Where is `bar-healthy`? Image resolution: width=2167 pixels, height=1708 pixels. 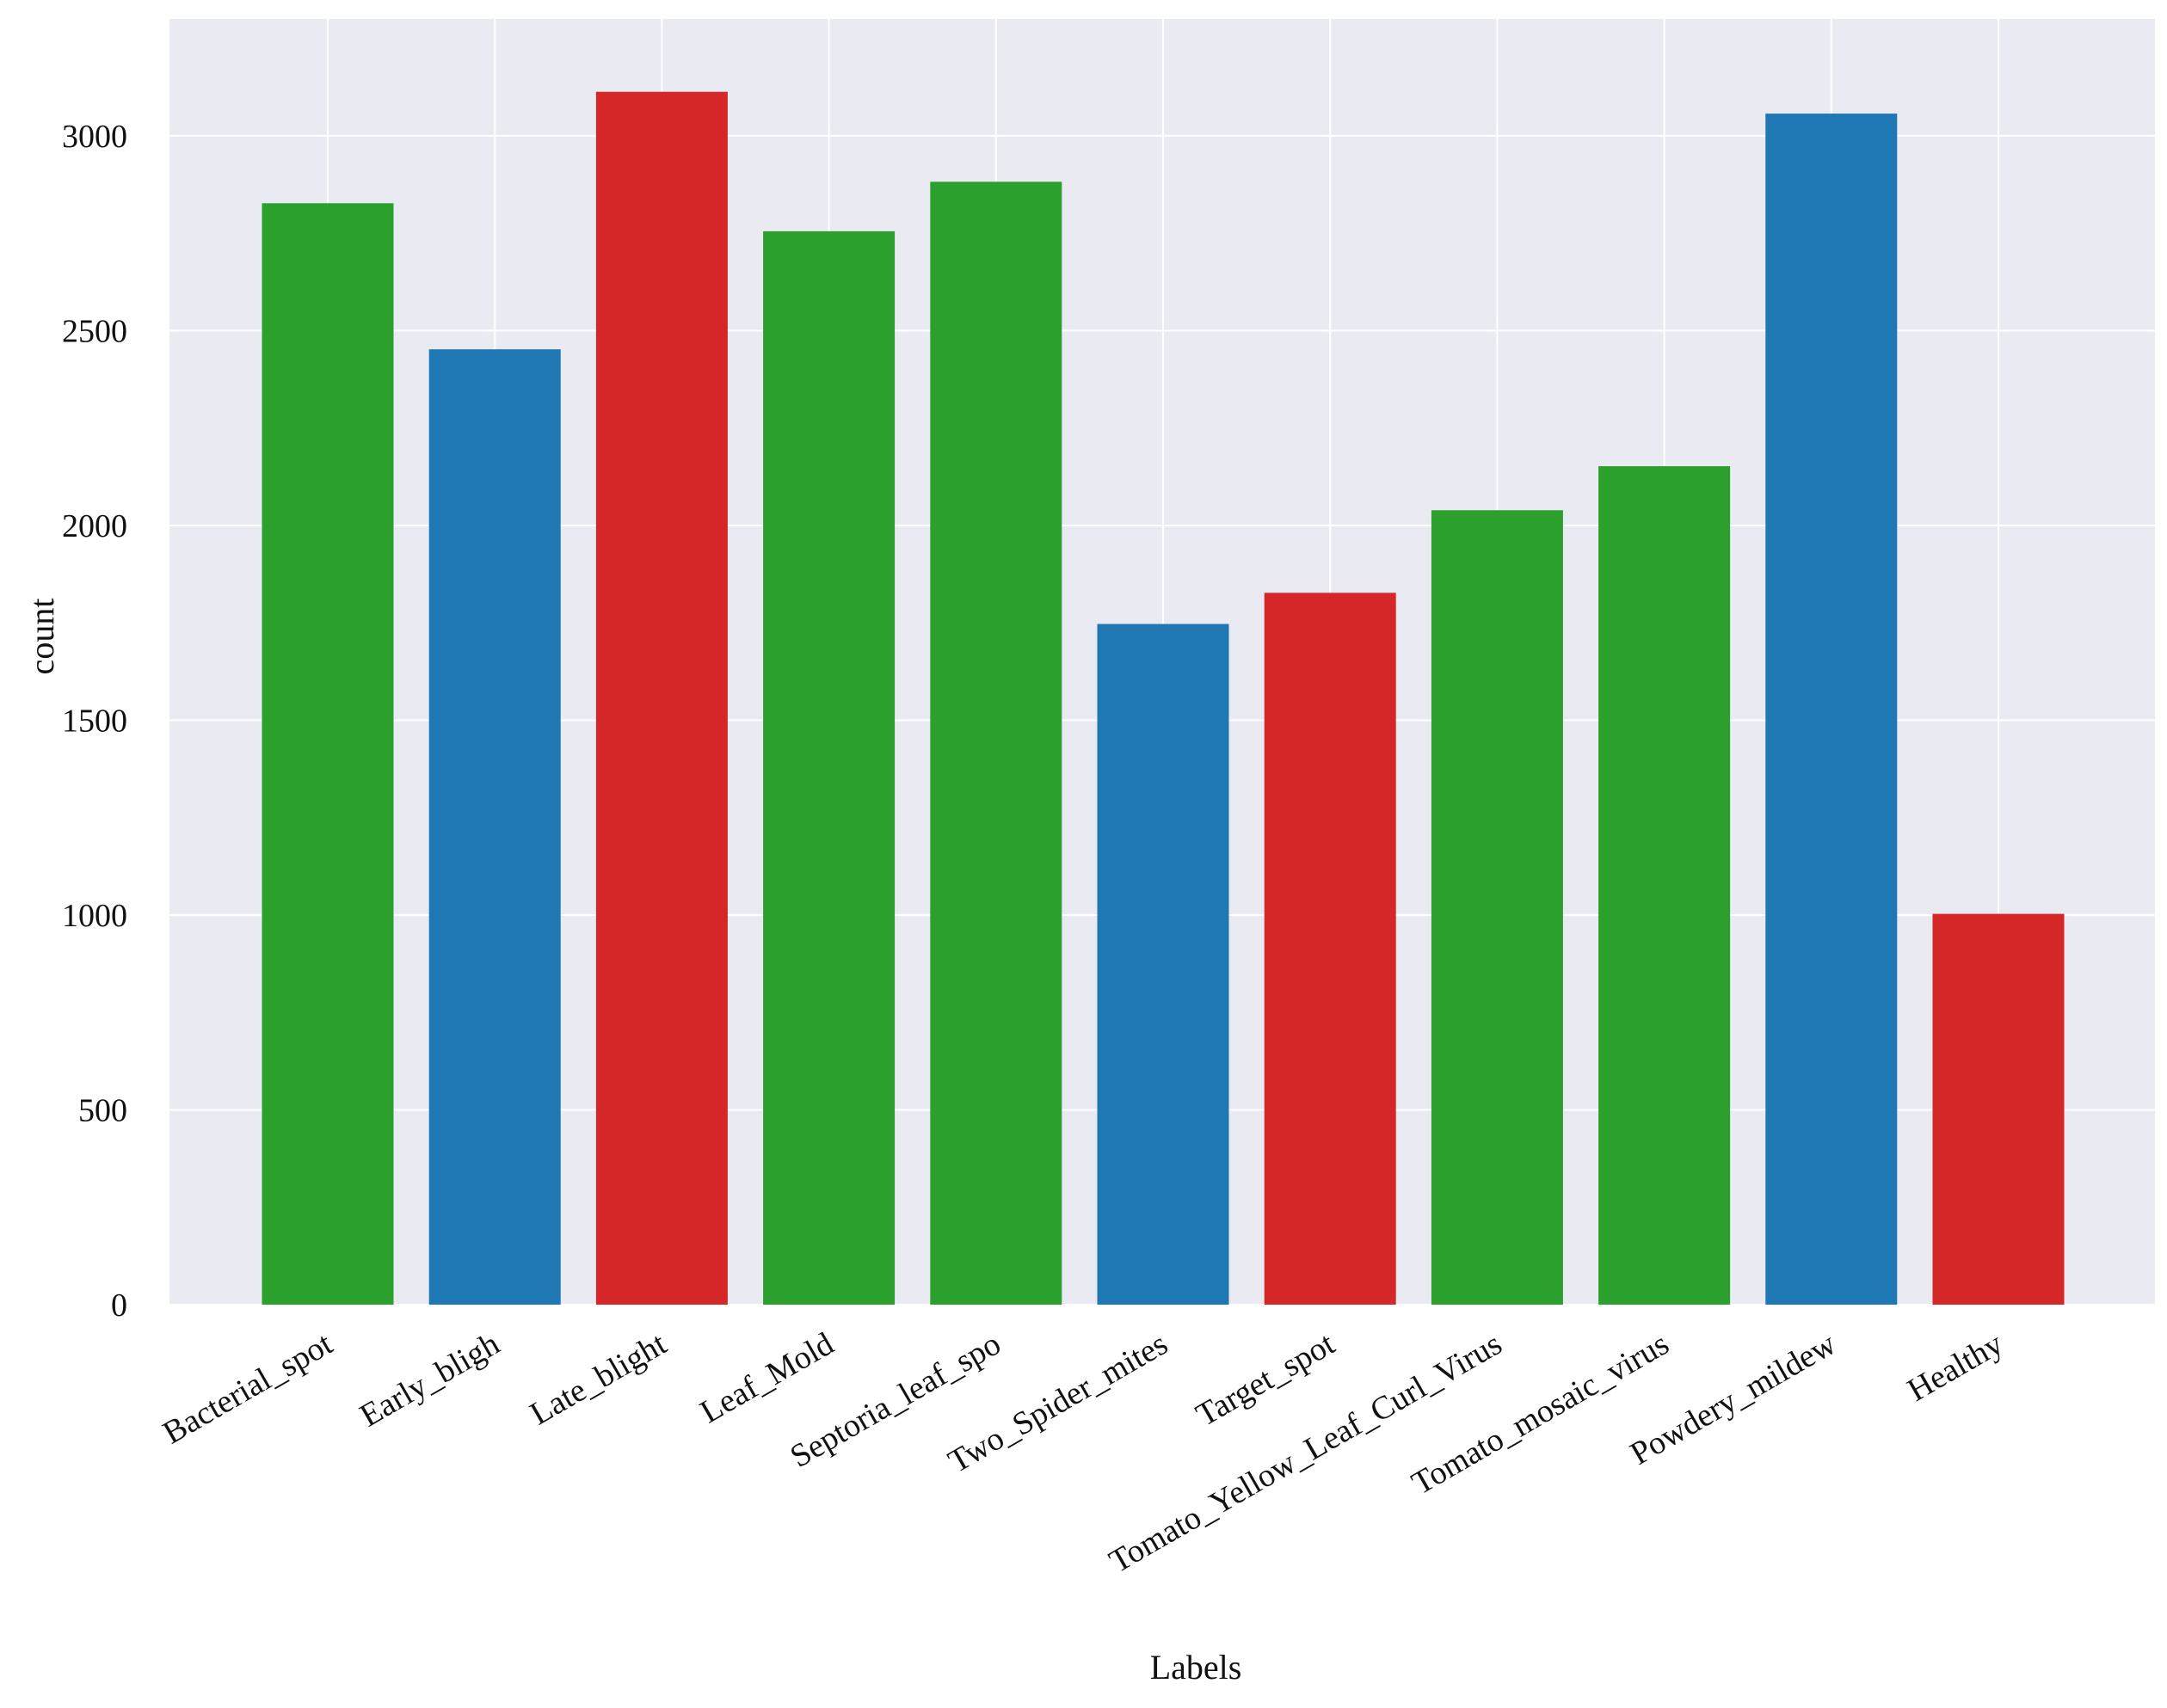 bar-healthy is located at coordinates (1998, 1109).